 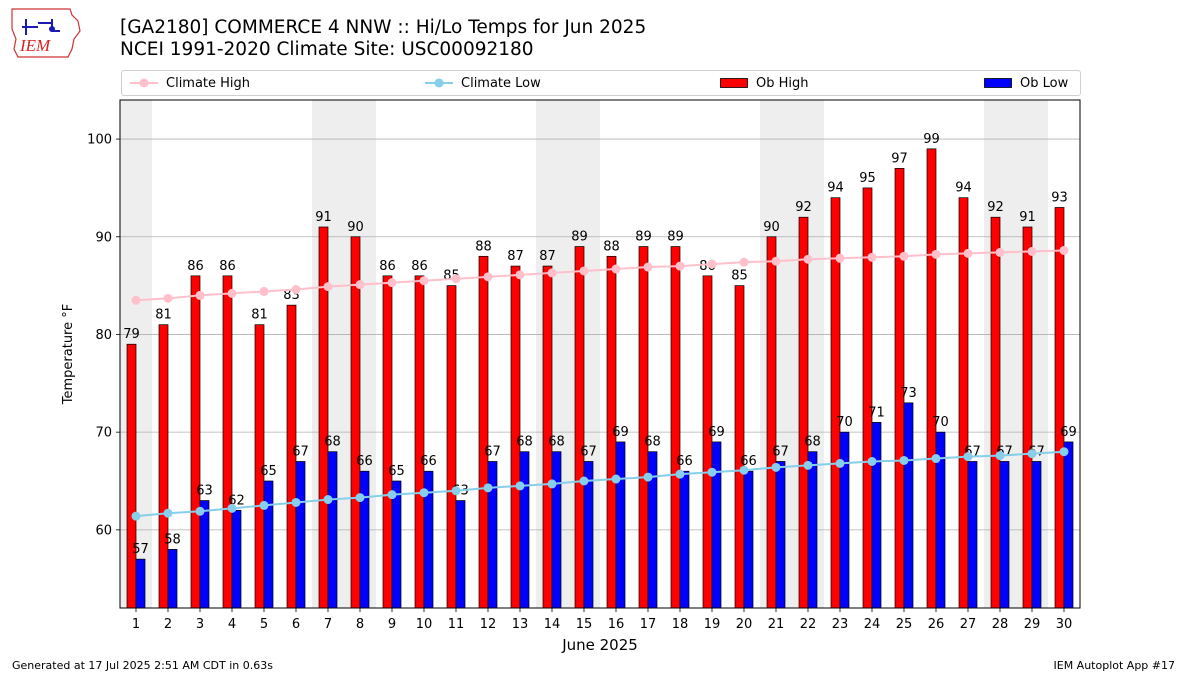 I want to click on legend-item-climate-high: Climate High, so click(x=190, y=83).